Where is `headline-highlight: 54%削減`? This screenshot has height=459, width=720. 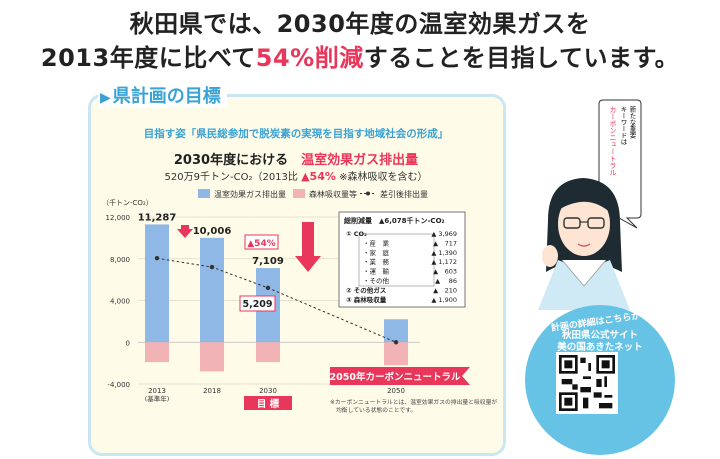
headline-highlight: 54%削減 is located at coordinates (309, 58).